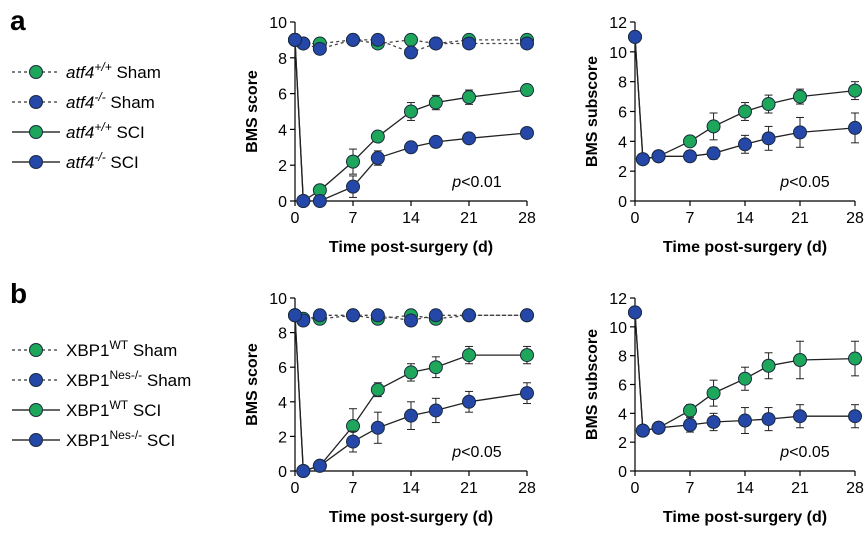  Describe the element at coordinates (101, 379) in the screenshot. I see `legend-item: XBP1Nes-/- Sham` at that location.